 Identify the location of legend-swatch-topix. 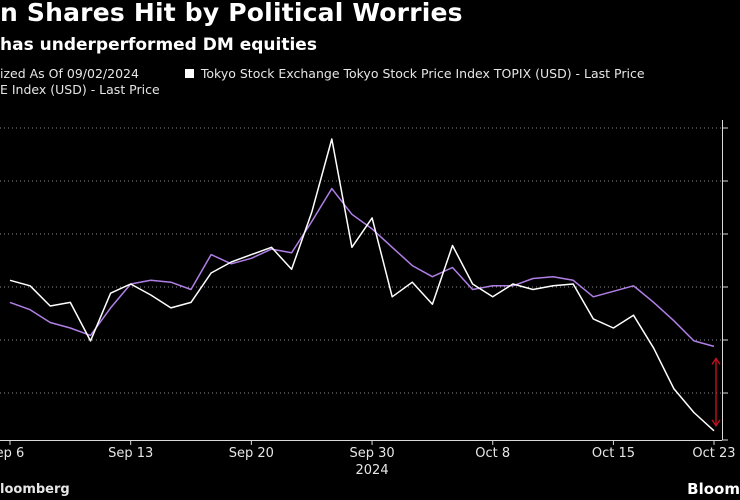
(189, 73).